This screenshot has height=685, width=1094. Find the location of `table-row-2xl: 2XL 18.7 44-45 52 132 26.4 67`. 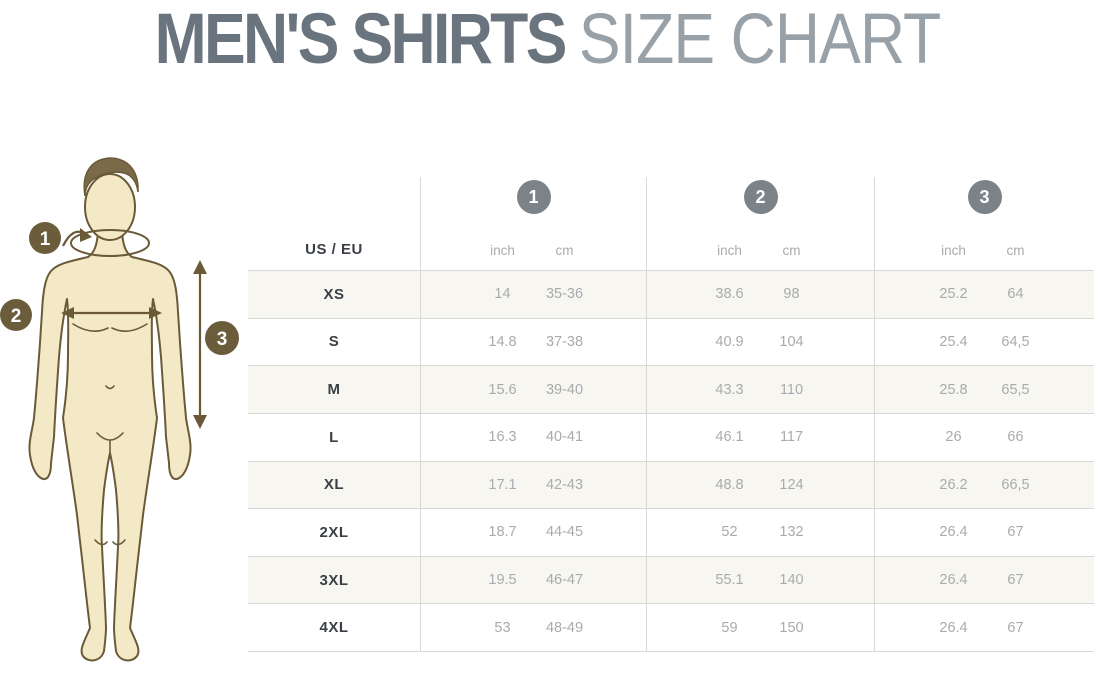

table-row-2xl: 2XL 18.7 44-45 52 132 26.4 67 is located at coordinates (671, 532).